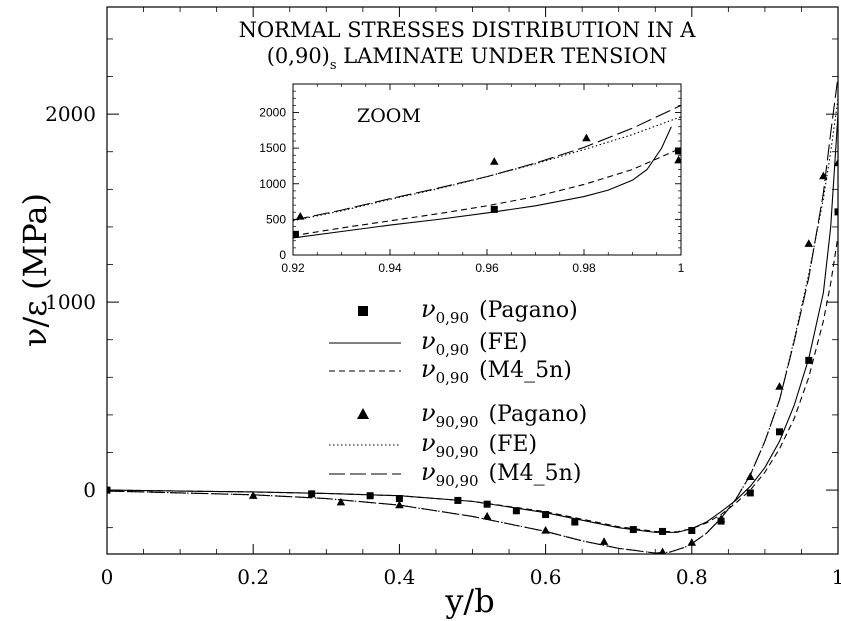  What do you see at coordinates (107, 577) in the screenshot?
I see `x-tick-label: 0` at bounding box center [107, 577].